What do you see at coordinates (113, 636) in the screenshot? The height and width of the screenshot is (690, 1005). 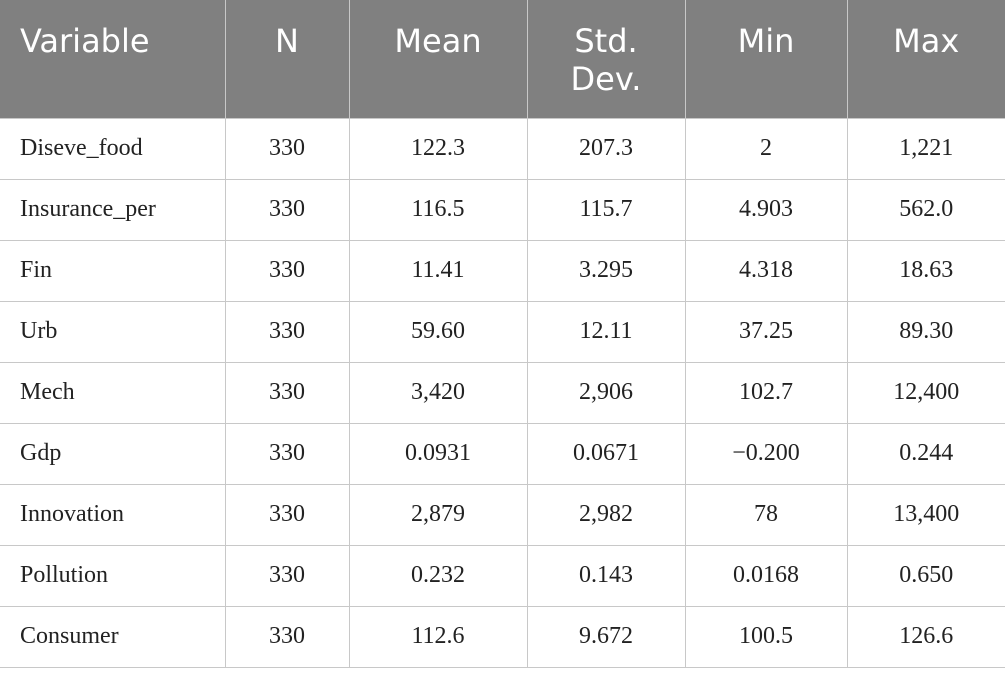 I see `data-cell: Consumer` at bounding box center [113, 636].